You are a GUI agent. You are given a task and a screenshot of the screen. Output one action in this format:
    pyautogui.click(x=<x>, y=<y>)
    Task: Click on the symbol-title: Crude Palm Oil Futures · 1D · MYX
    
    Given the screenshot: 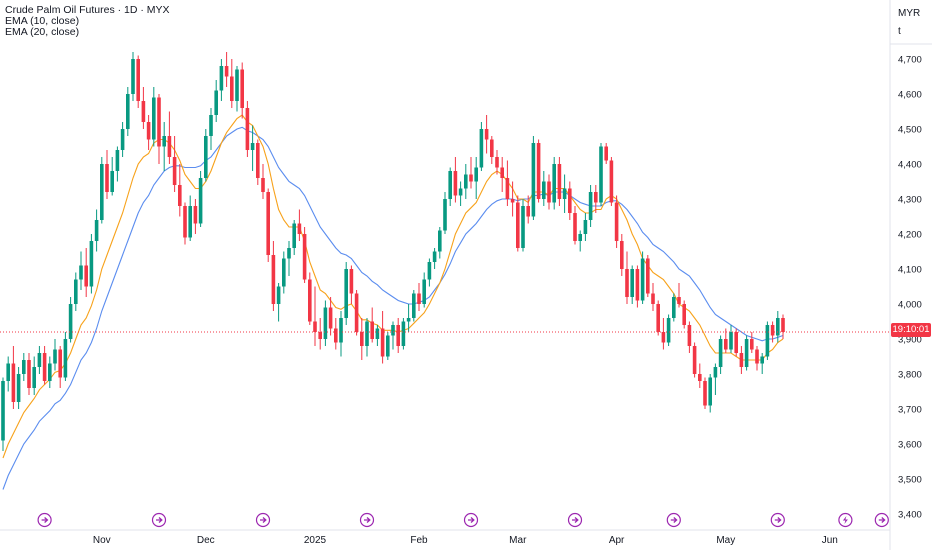 What is the action you would take?
    pyautogui.click(x=87, y=10)
    